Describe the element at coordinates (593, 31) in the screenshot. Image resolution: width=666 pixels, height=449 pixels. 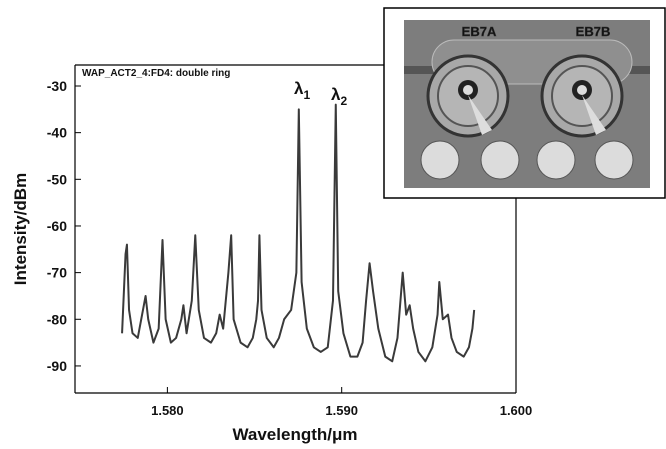
I see `inset-label: EB7B` at that location.